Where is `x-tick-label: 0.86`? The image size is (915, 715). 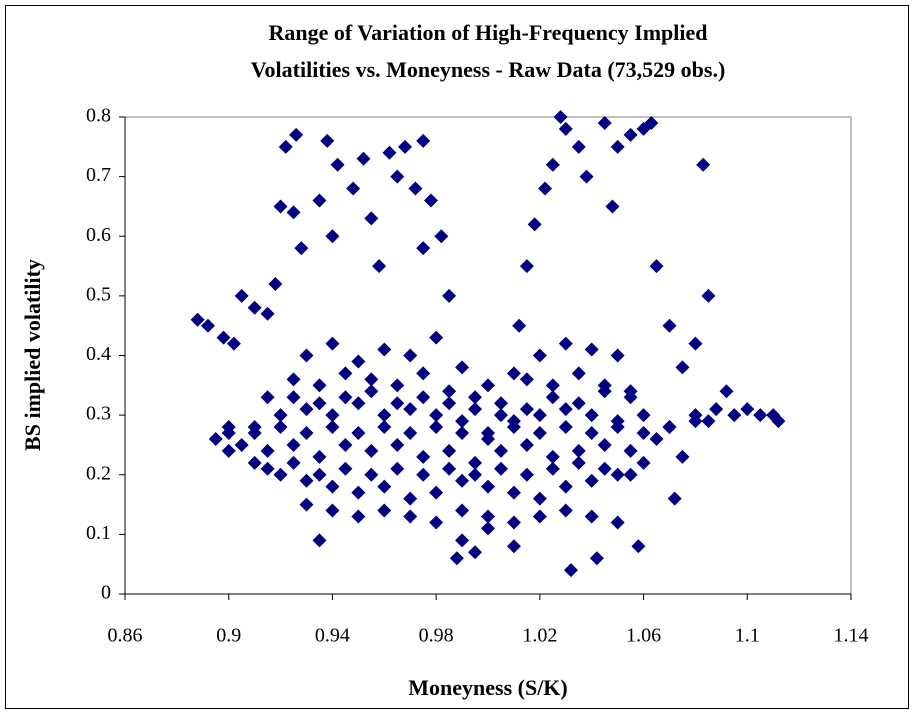
x-tick-label: 0.86 is located at coordinates (125, 636).